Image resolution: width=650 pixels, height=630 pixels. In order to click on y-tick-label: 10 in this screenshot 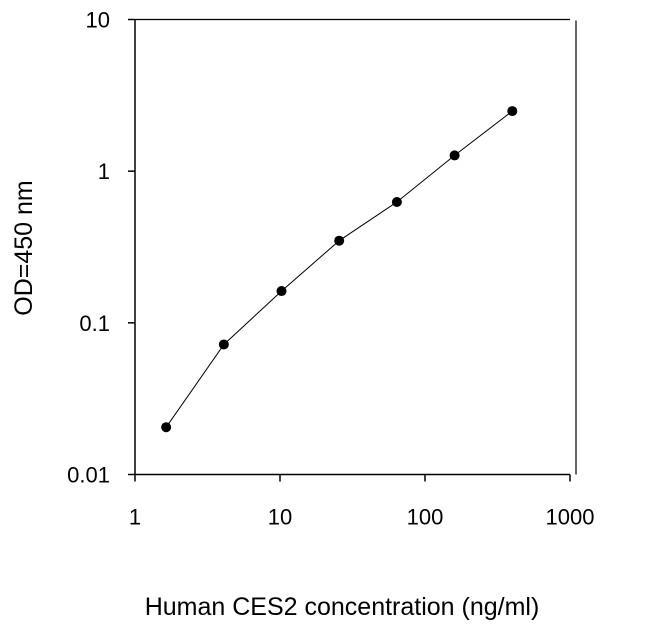, I will do `click(98, 20)`.